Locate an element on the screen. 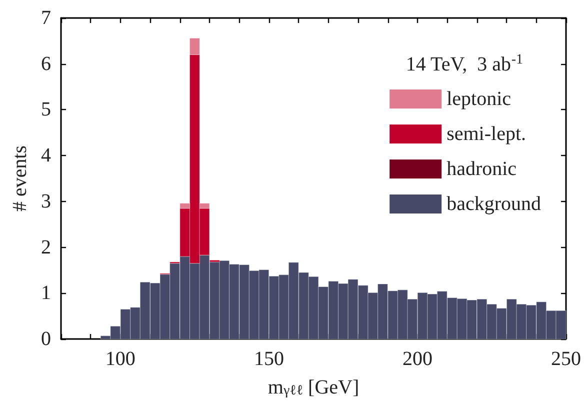 Image resolution: width=586 pixels, height=405 pixels. legend-label: hadronic is located at coordinates (481, 169).